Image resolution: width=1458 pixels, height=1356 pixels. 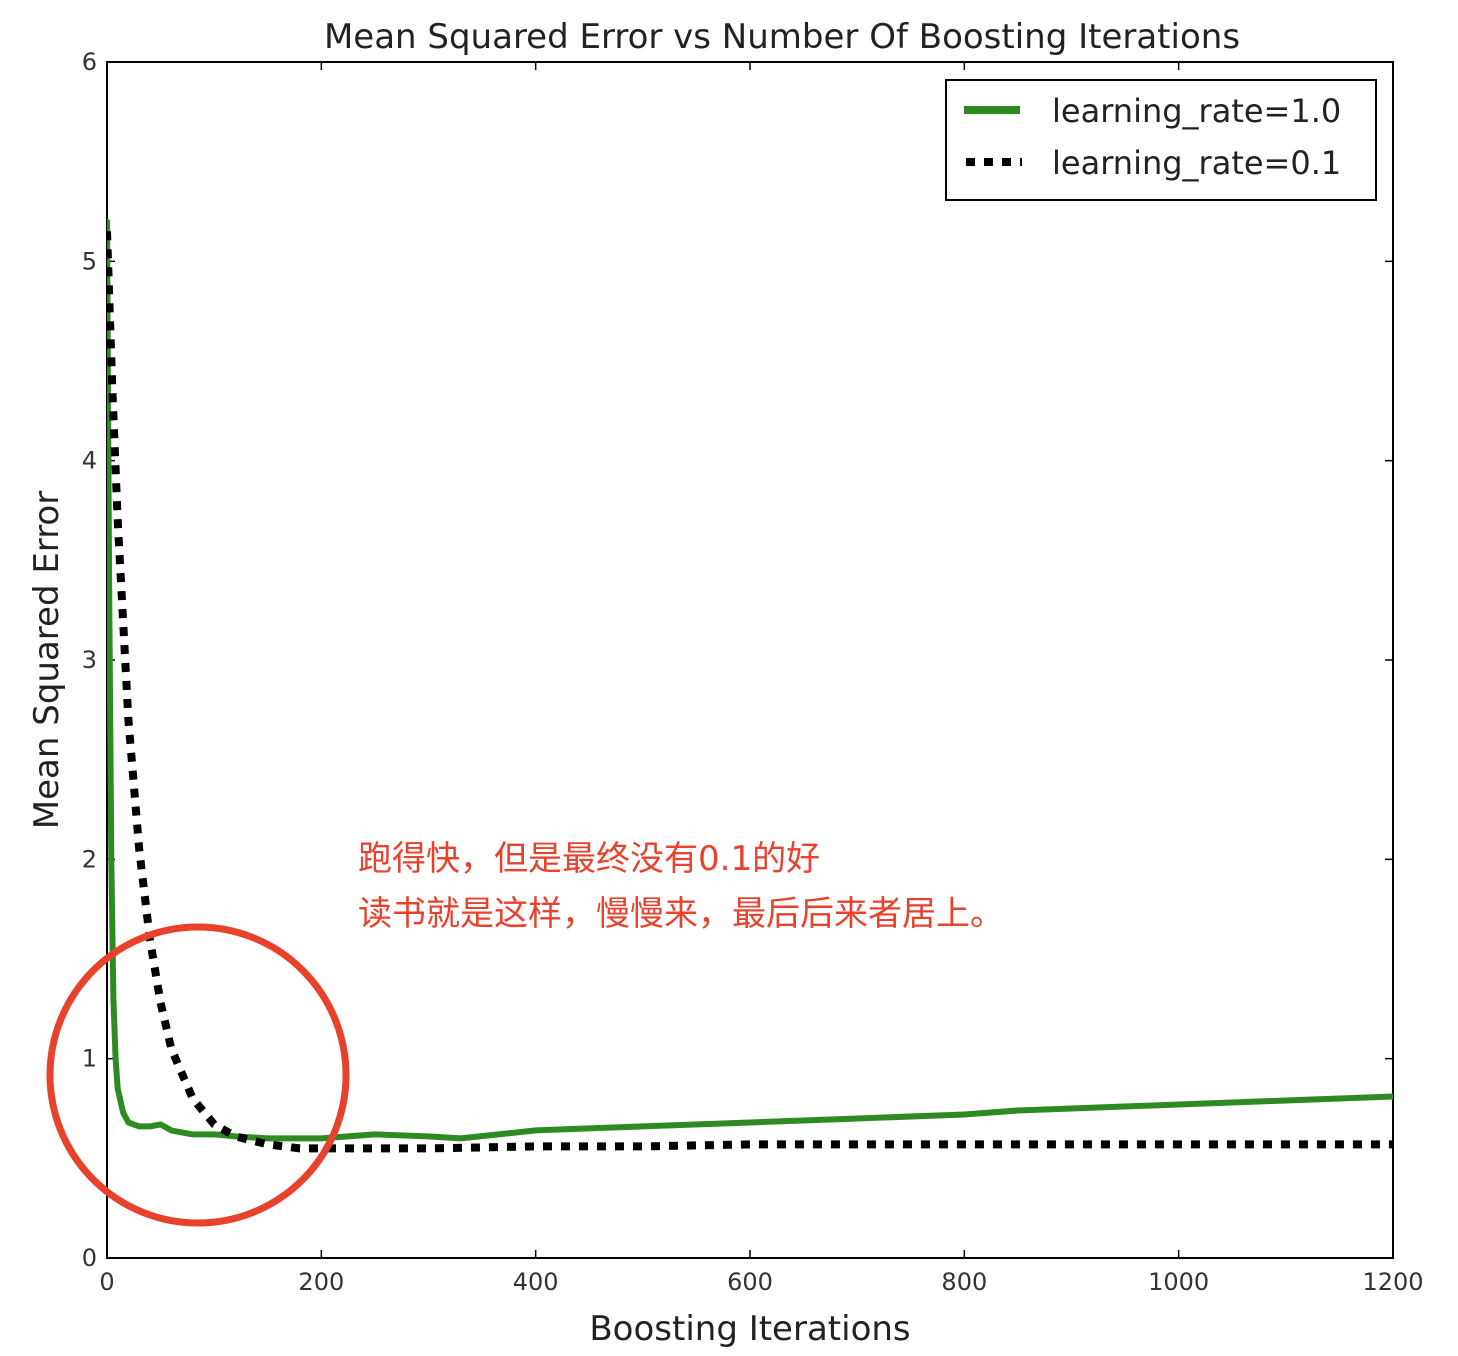 What do you see at coordinates (681, 914) in the screenshot?
I see `annotation-line-2: 读书就是这样，慢慢来，最后后来者居上。` at bounding box center [681, 914].